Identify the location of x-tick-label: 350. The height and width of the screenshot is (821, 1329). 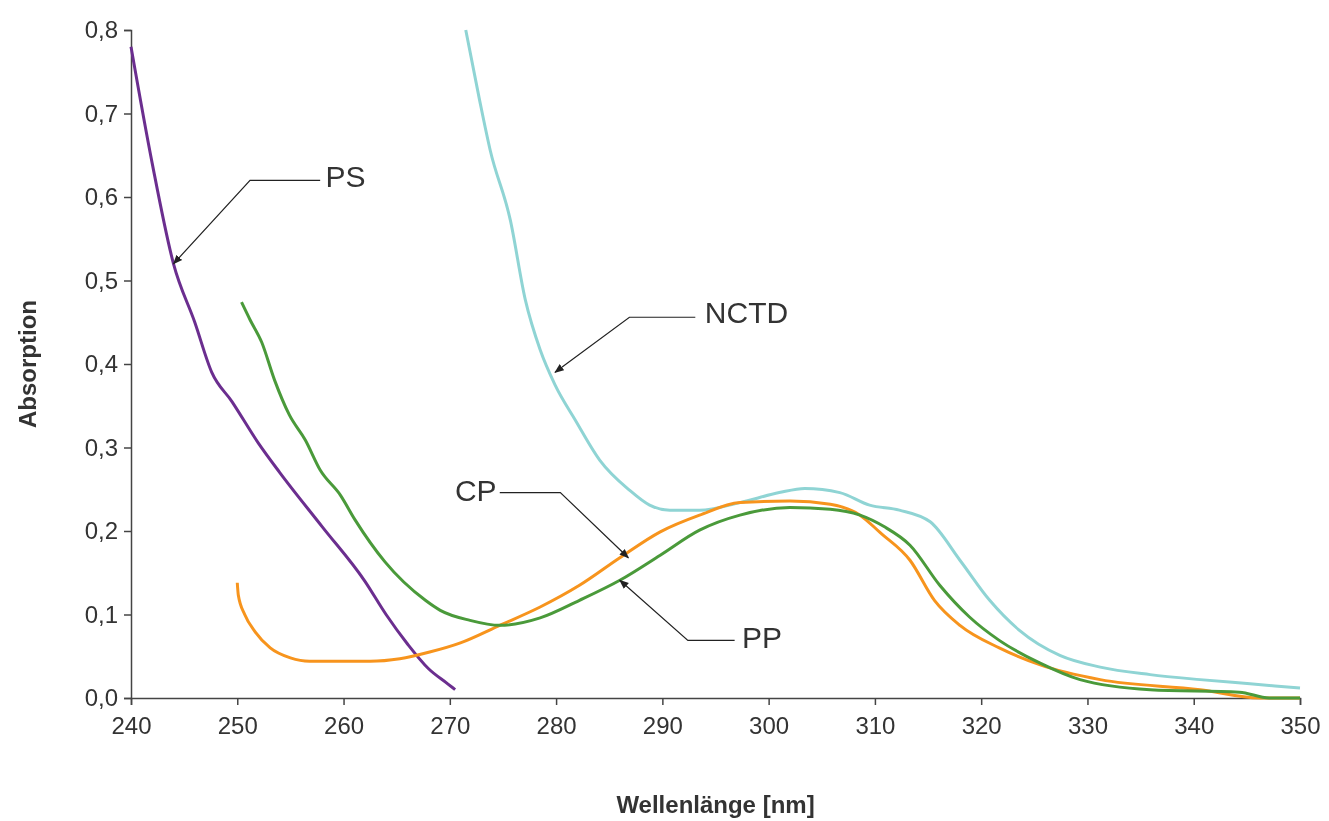
(1300, 726).